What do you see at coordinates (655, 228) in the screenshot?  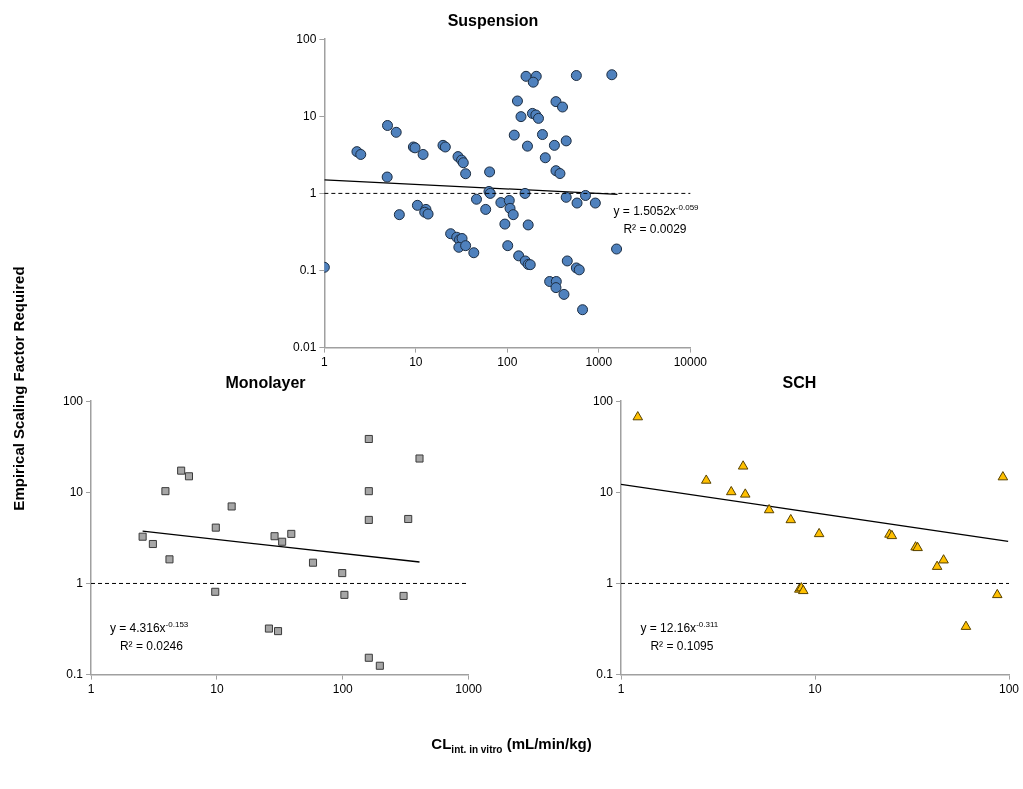 I see `annotation: R² = 0.0029` at bounding box center [655, 228].